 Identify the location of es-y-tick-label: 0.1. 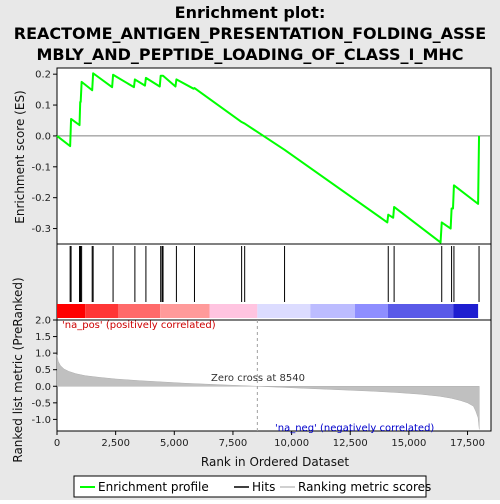
(43, 106).